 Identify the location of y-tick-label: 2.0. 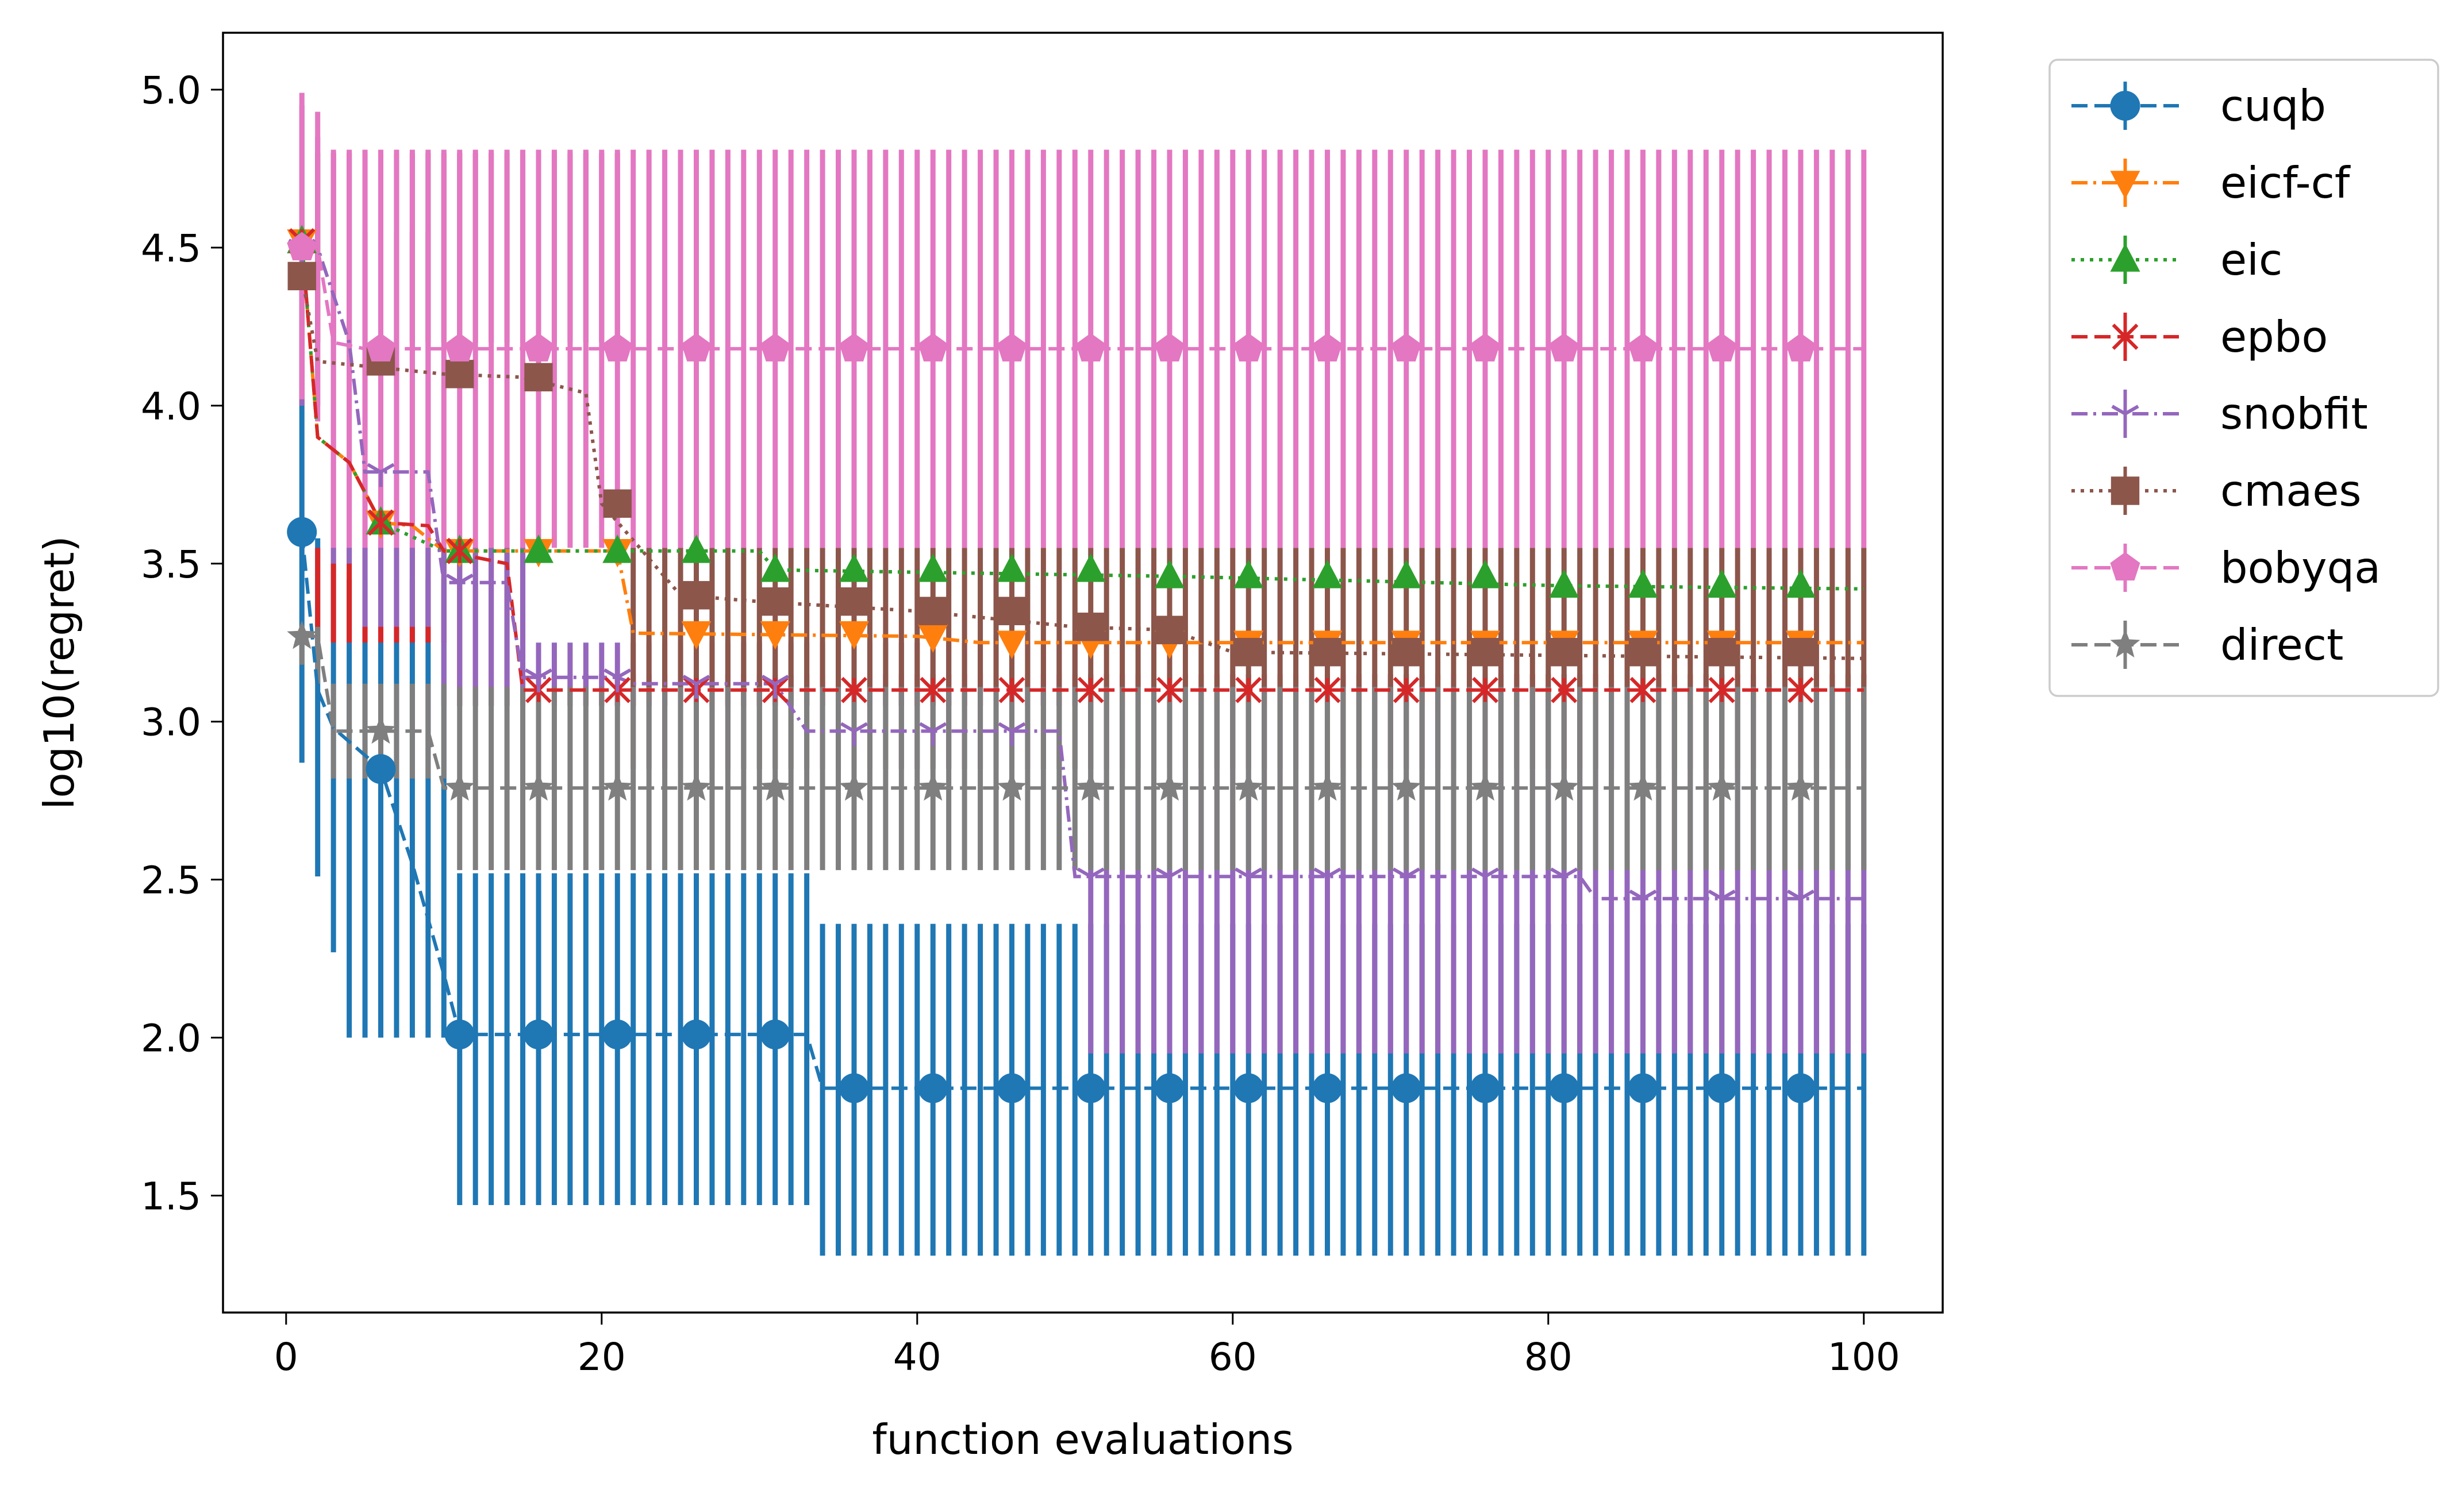
(171, 1039).